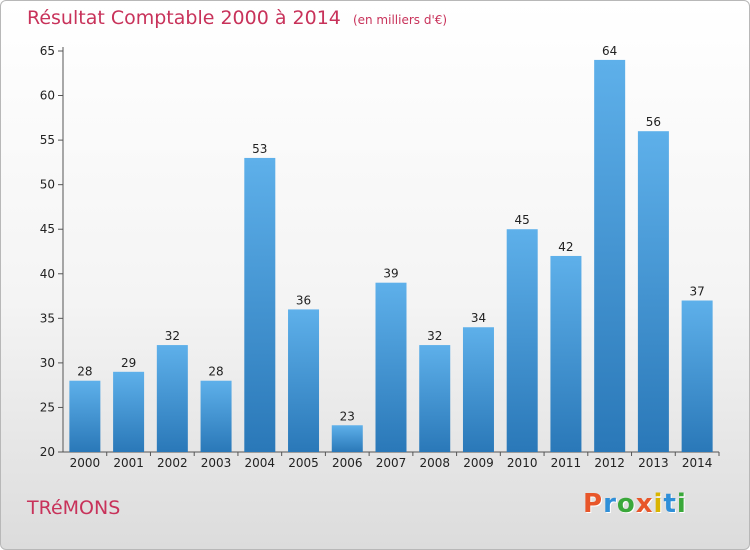 This screenshot has height=550, width=750. I want to click on x-tick-label: 2014, so click(697, 463).